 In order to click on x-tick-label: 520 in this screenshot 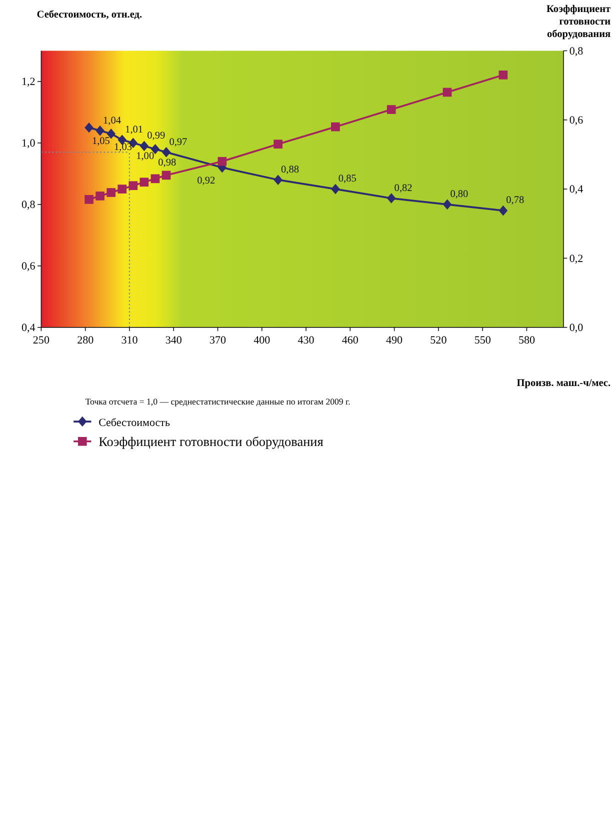, I will do `click(439, 340)`.